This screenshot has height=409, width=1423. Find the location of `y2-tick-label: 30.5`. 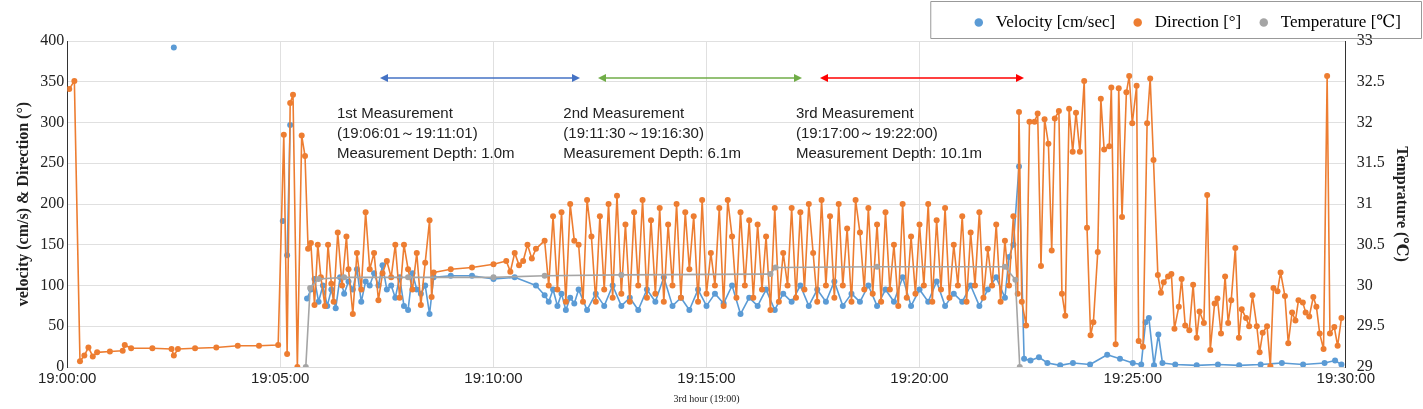

y2-tick-label: 30.5 is located at coordinates (1370, 243).